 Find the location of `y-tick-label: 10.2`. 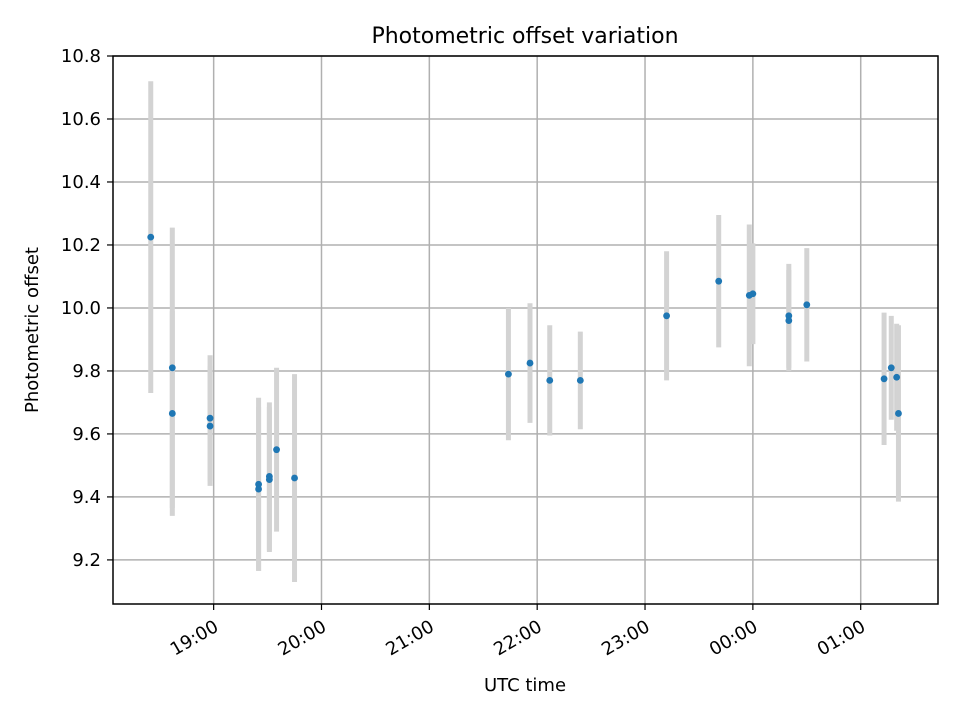

y-tick-label: 10.2 is located at coordinates (81, 245).